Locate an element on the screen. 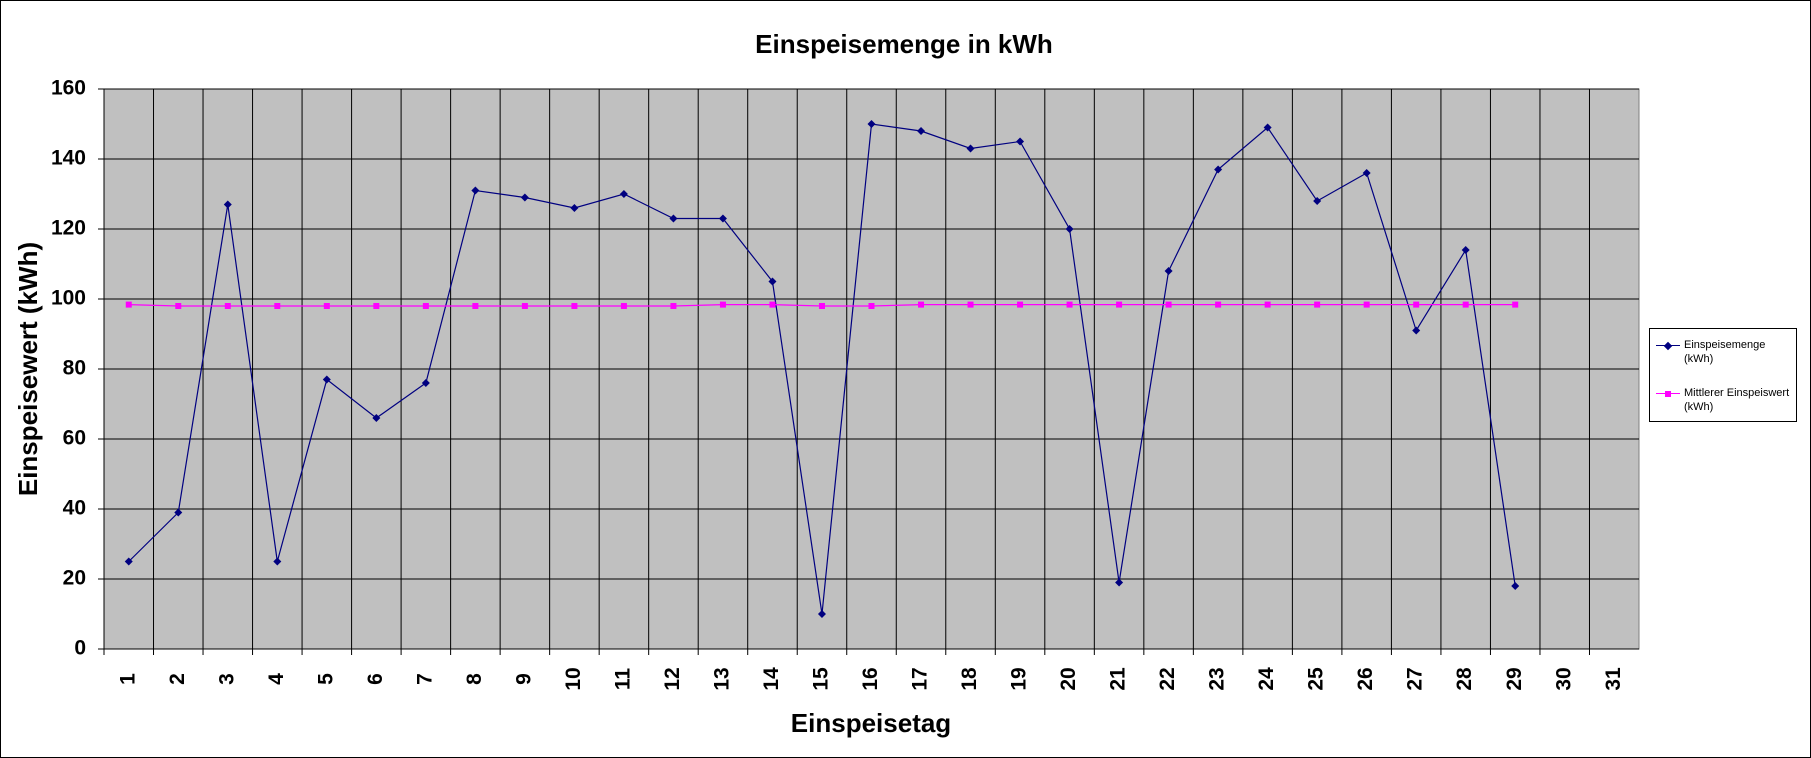 The width and height of the screenshot is (1811, 758). x-tick-label: 16 is located at coordinates (870, 678).